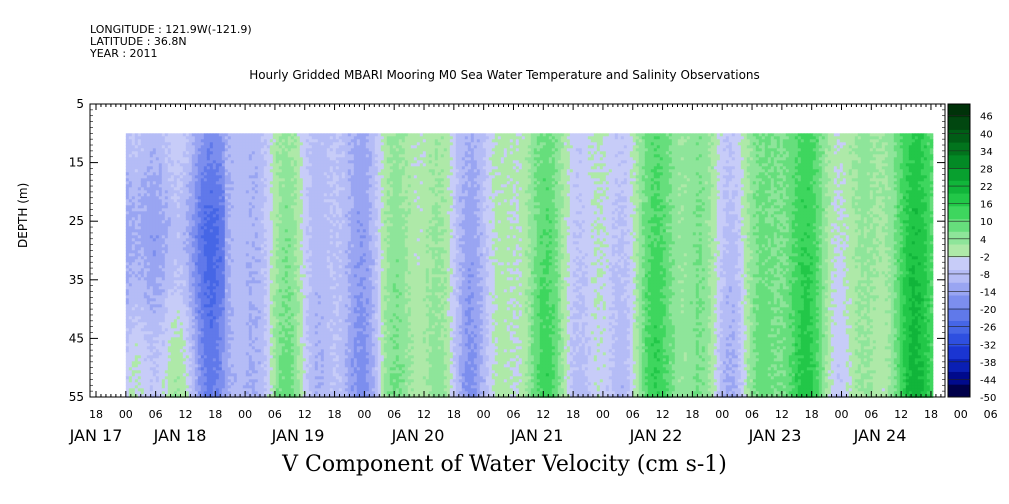  Describe the element at coordinates (986, 187) in the screenshot. I see `colorbar-tick-label: 22` at that location.